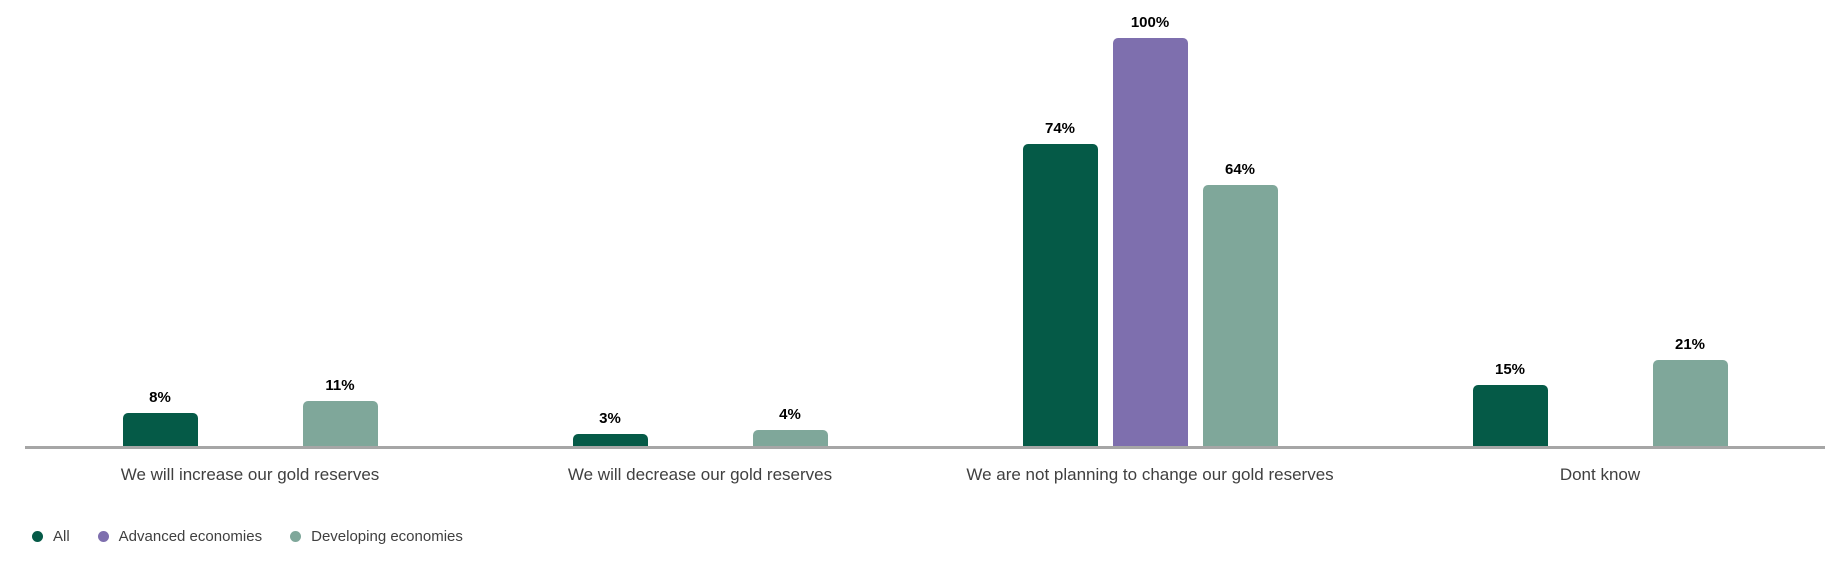 The image size is (1844, 567). I want to click on bar-value-label: 8%, so click(160, 398).